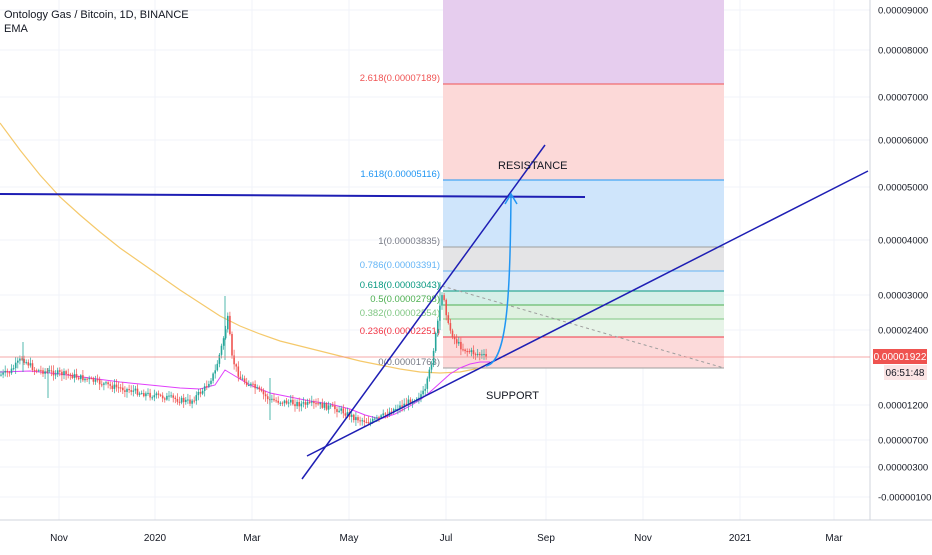 Image resolution: width=932 pixels, height=555 pixels. What do you see at coordinates (740, 538) in the screenshot?
I see `time-tick-label: 2021` at bounding box center [740, 538].